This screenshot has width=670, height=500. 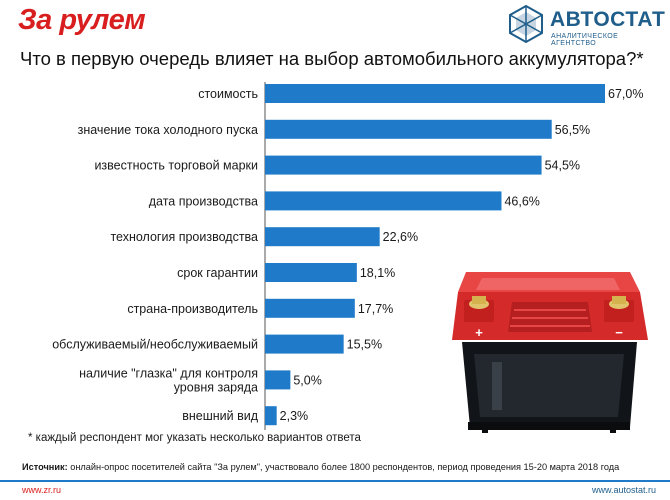 What do you see at coordinates (400, 237) in the screenshot?
I see `bar-value-label: 22,6%` at bounding box center [400, 237].